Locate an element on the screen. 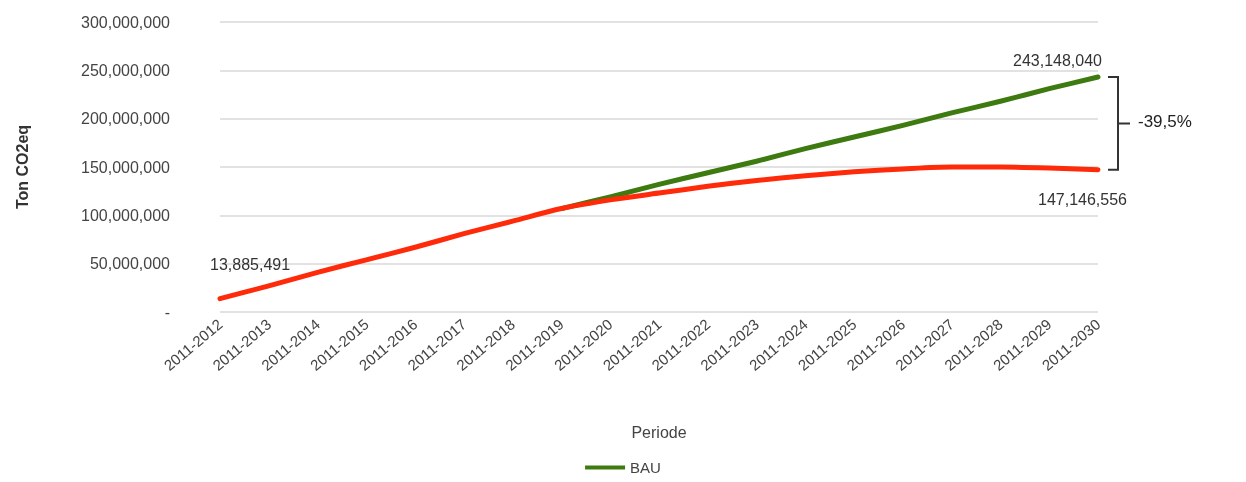 This screenshot has width=1246, height=482. y-tick-label: 250,000,000 is located at coordinates (126, 70).